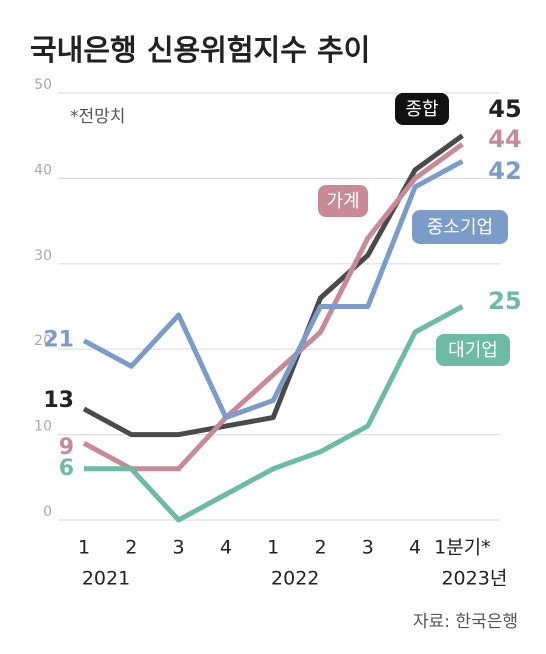 The image size is (546, 654). What do you see at coordinates (504, 109) in the screenshot?
I see `end-value-label: 45` at bounding box center [504, 109].